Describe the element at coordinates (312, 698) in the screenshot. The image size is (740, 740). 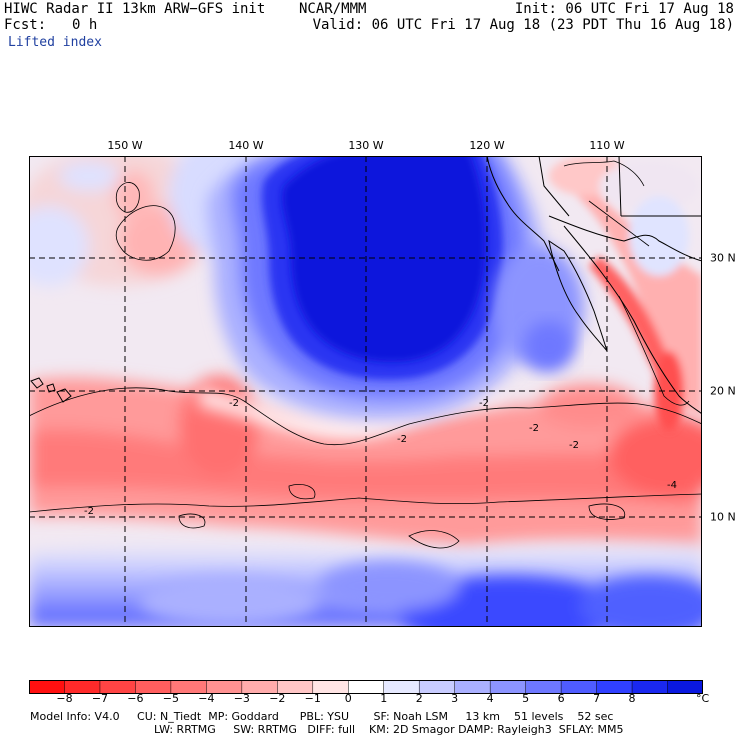
I see `colorbar-tick-label: −1` at that location.